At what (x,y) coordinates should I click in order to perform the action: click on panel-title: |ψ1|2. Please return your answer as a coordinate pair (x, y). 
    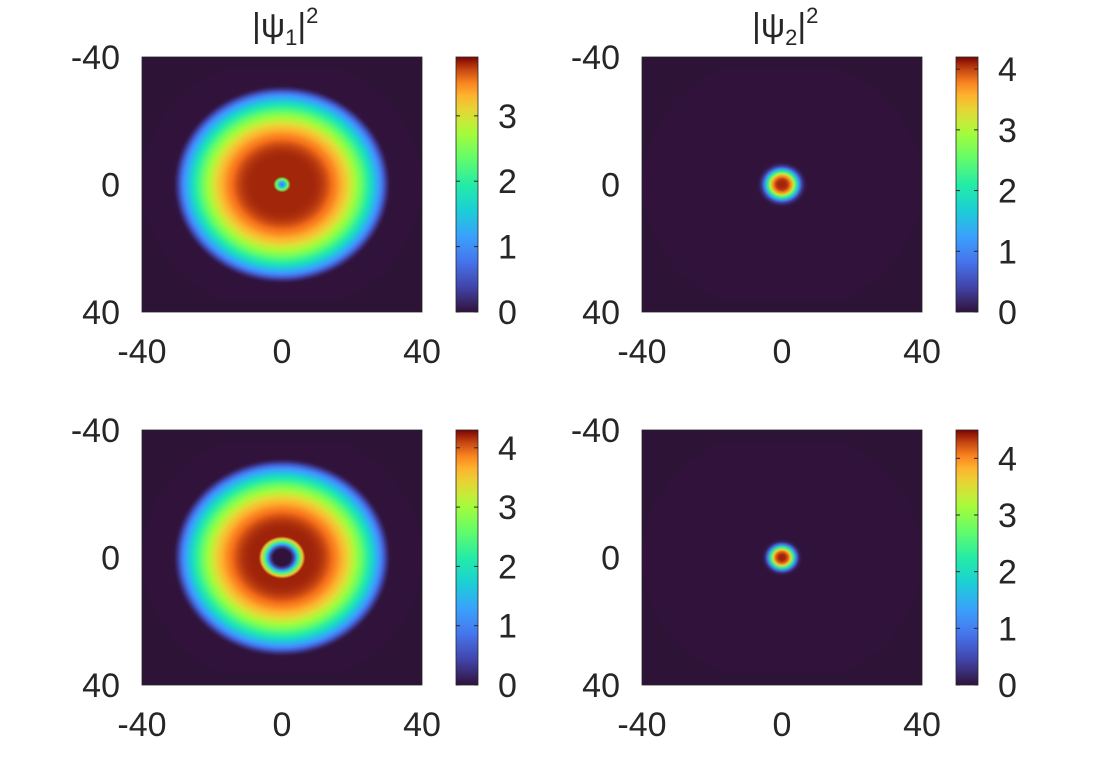
    Looking at the image, I should click on (285, 26).